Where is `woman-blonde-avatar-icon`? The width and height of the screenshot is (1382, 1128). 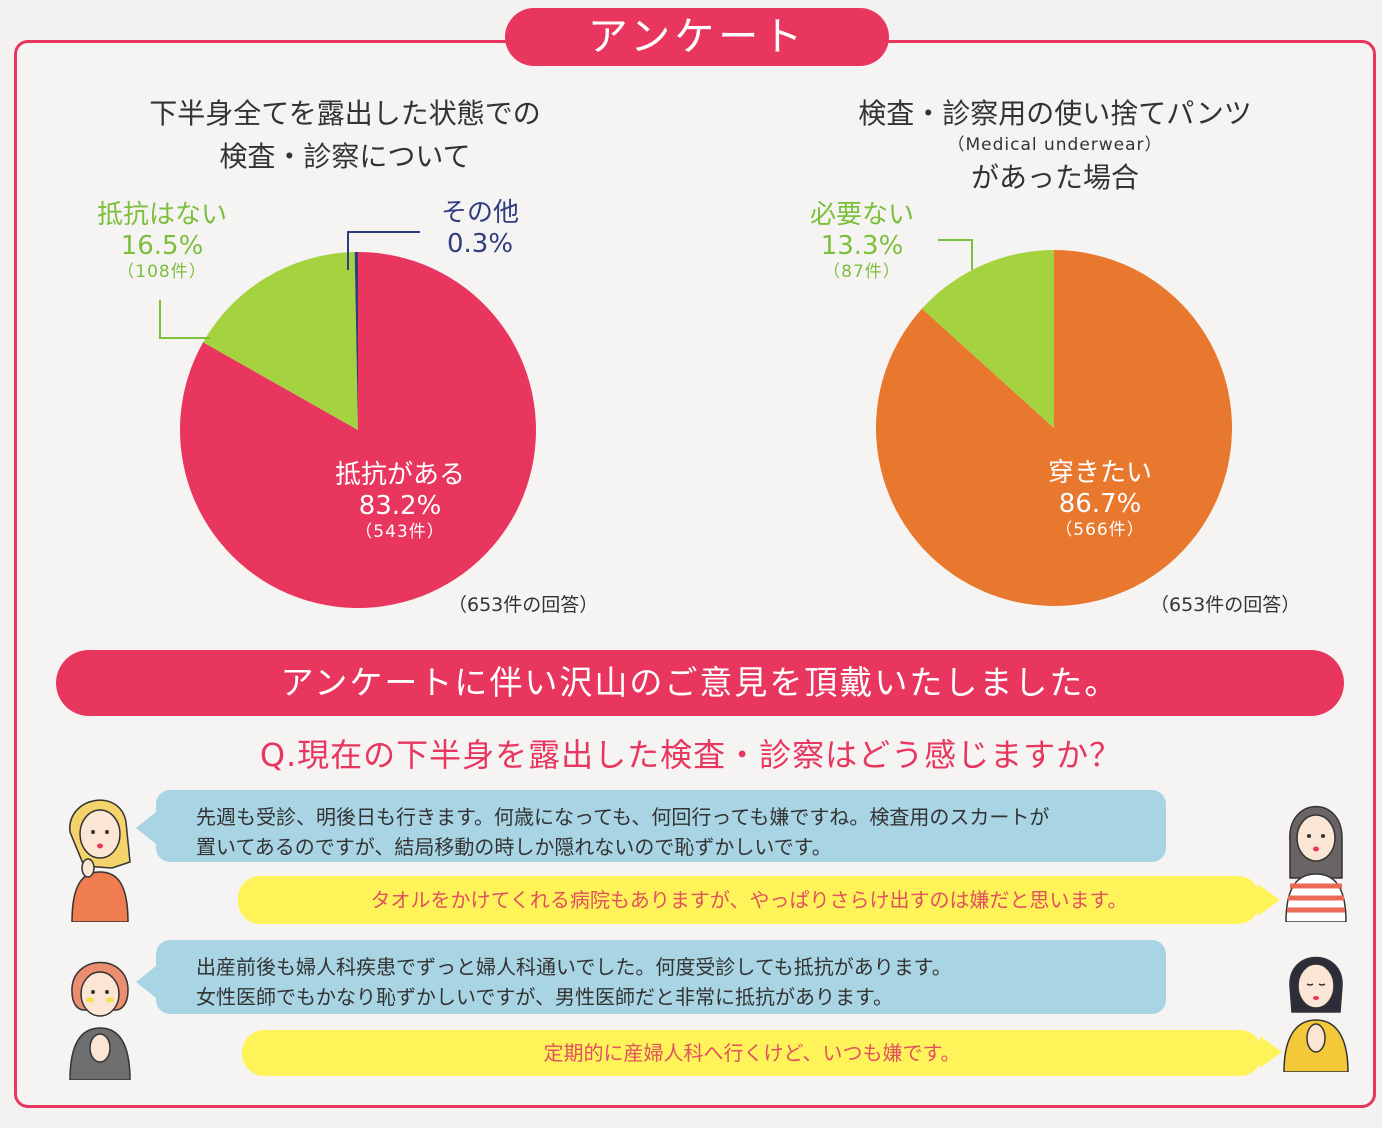 woman-blonde-avatar-icon is located at coordinates (100, 860).